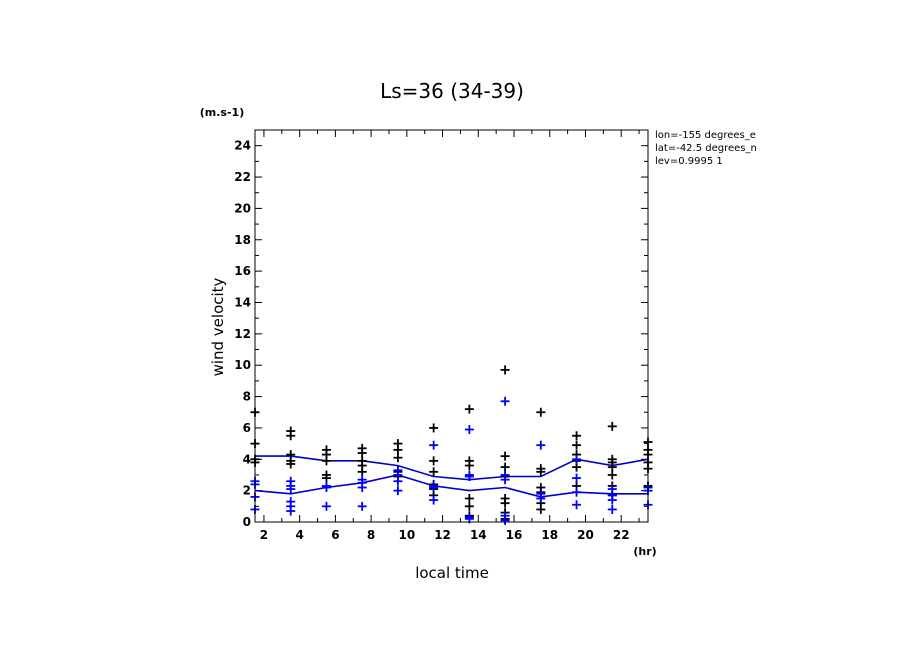 Image resolution: width=904 pixels, height=654 pixels. What do you see at coordinates (242, 146) in the screenshot?
I see `y-tick-label: 24` at bounding box center [242, 146].